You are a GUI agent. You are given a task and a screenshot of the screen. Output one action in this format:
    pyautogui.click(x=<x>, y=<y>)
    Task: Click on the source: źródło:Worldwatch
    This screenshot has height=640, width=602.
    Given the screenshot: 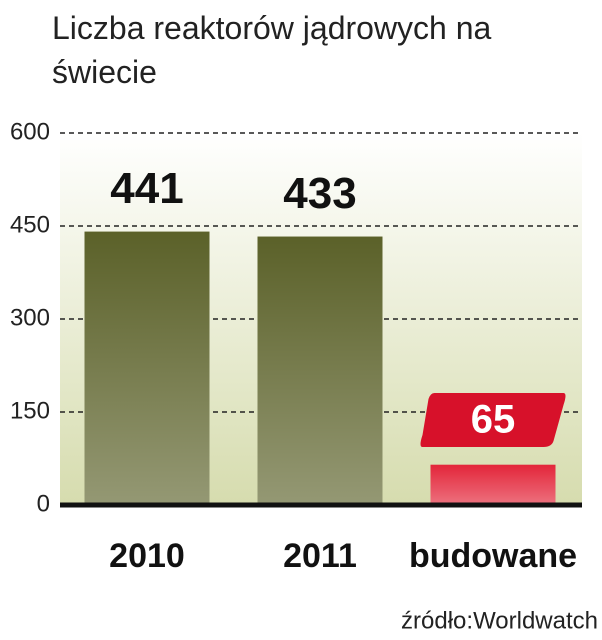 What is the action you would take?
    pyautogui.click(x=499, y=620)
    